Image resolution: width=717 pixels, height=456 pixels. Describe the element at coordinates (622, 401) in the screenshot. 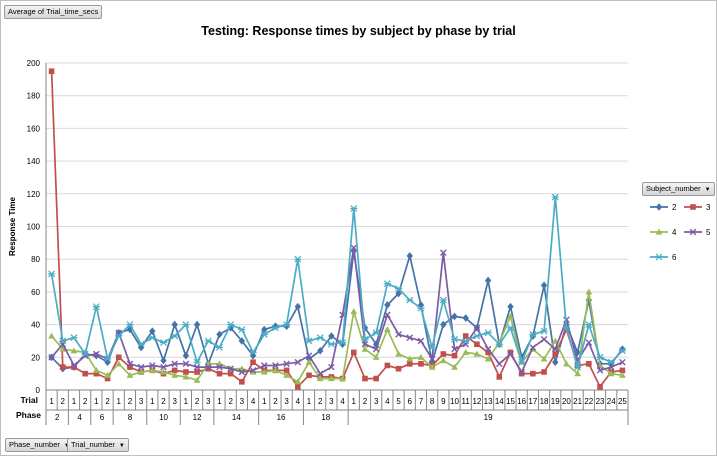

I see `x-tick-label-trial: 25` at that location.